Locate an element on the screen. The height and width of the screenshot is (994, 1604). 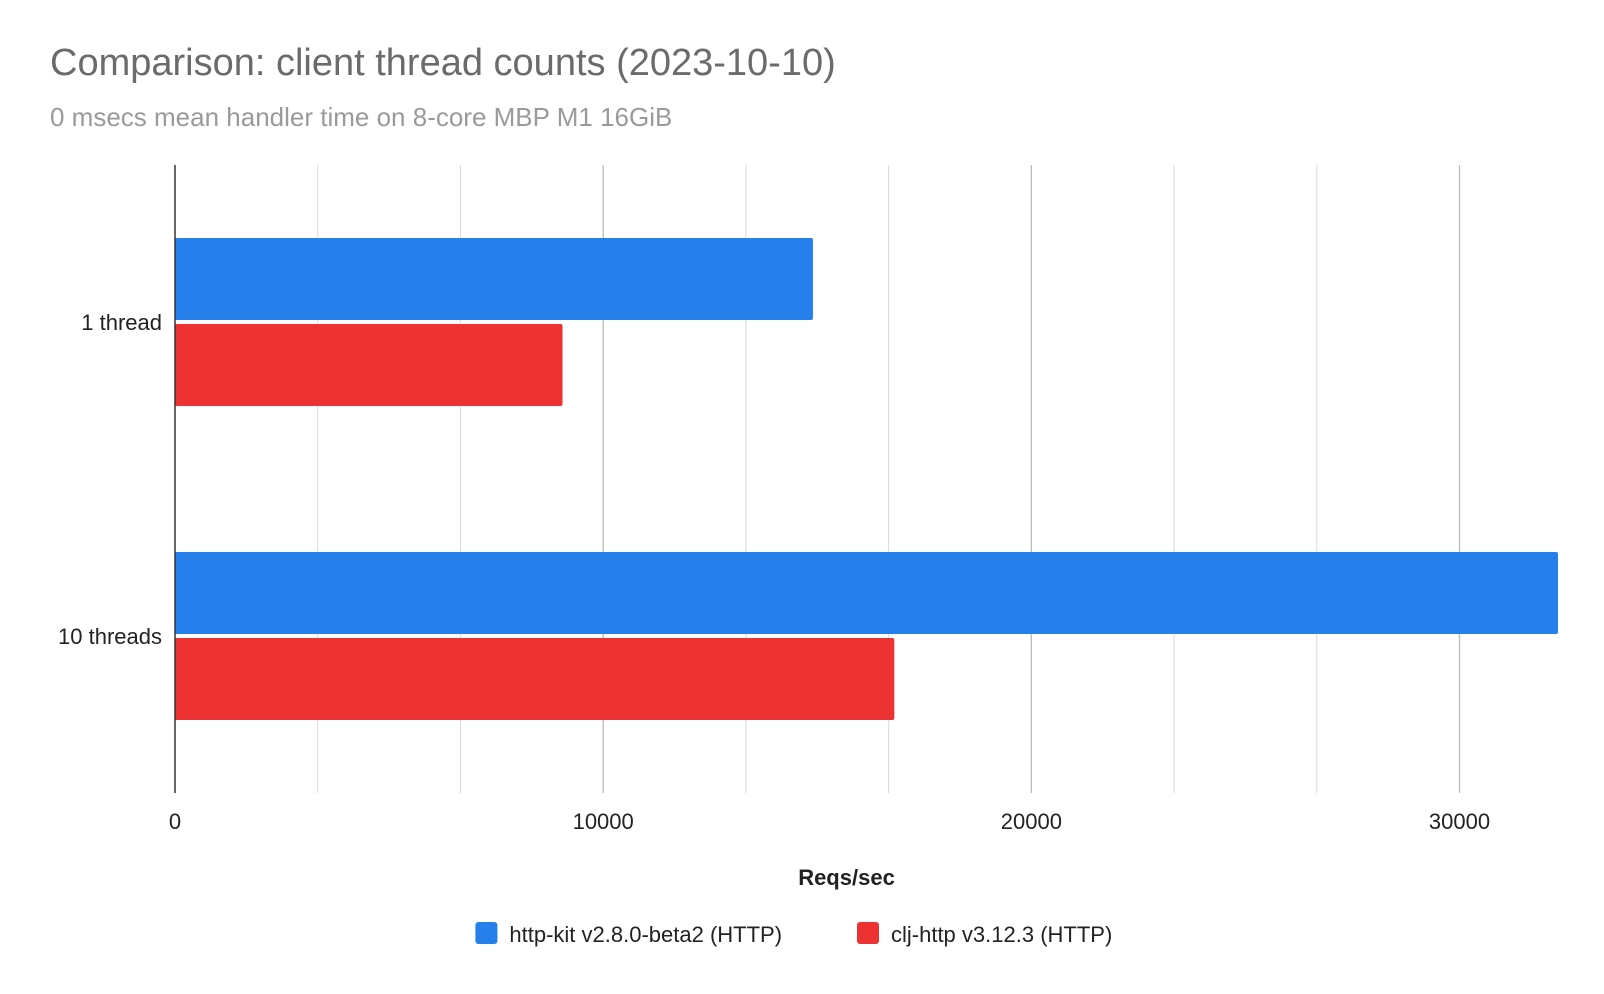
category-label: 1 thread is located at coordinates (121, 322).